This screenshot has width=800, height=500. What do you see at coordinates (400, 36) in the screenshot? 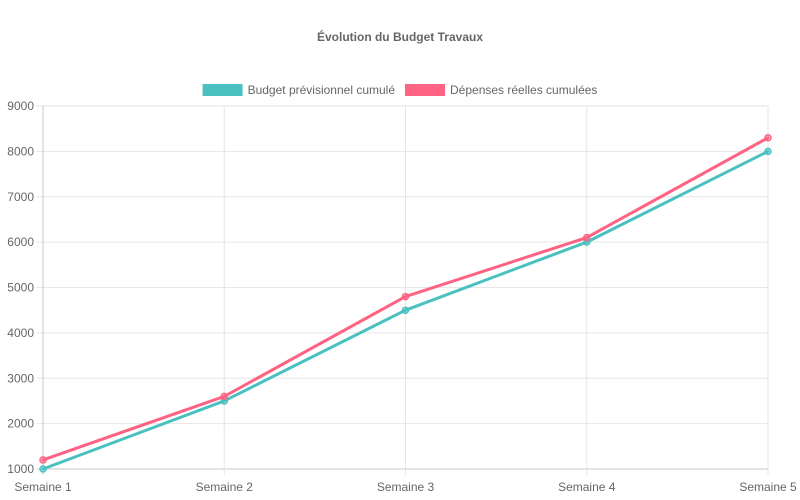
I see `chart-title: Évolution du Budget Travaux` at bounding box center [400, 36].